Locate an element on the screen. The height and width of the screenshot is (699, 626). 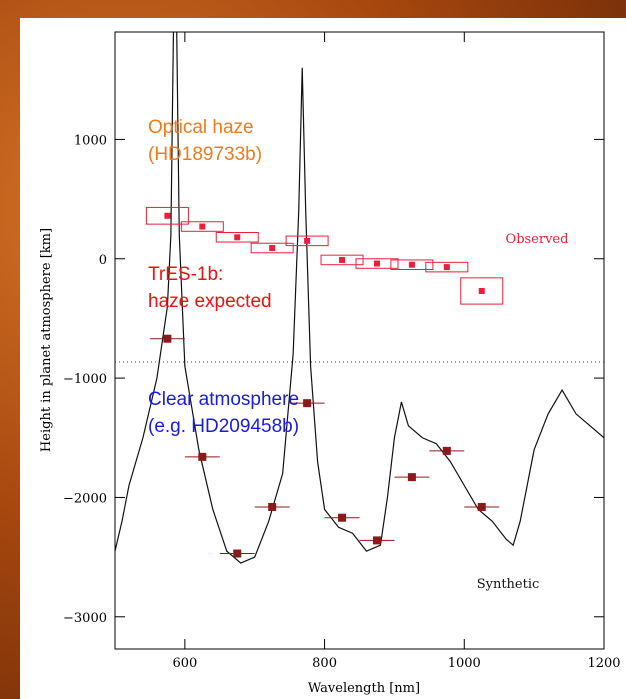
annotation: TrES-1b: is located at coordinates (185, 274).